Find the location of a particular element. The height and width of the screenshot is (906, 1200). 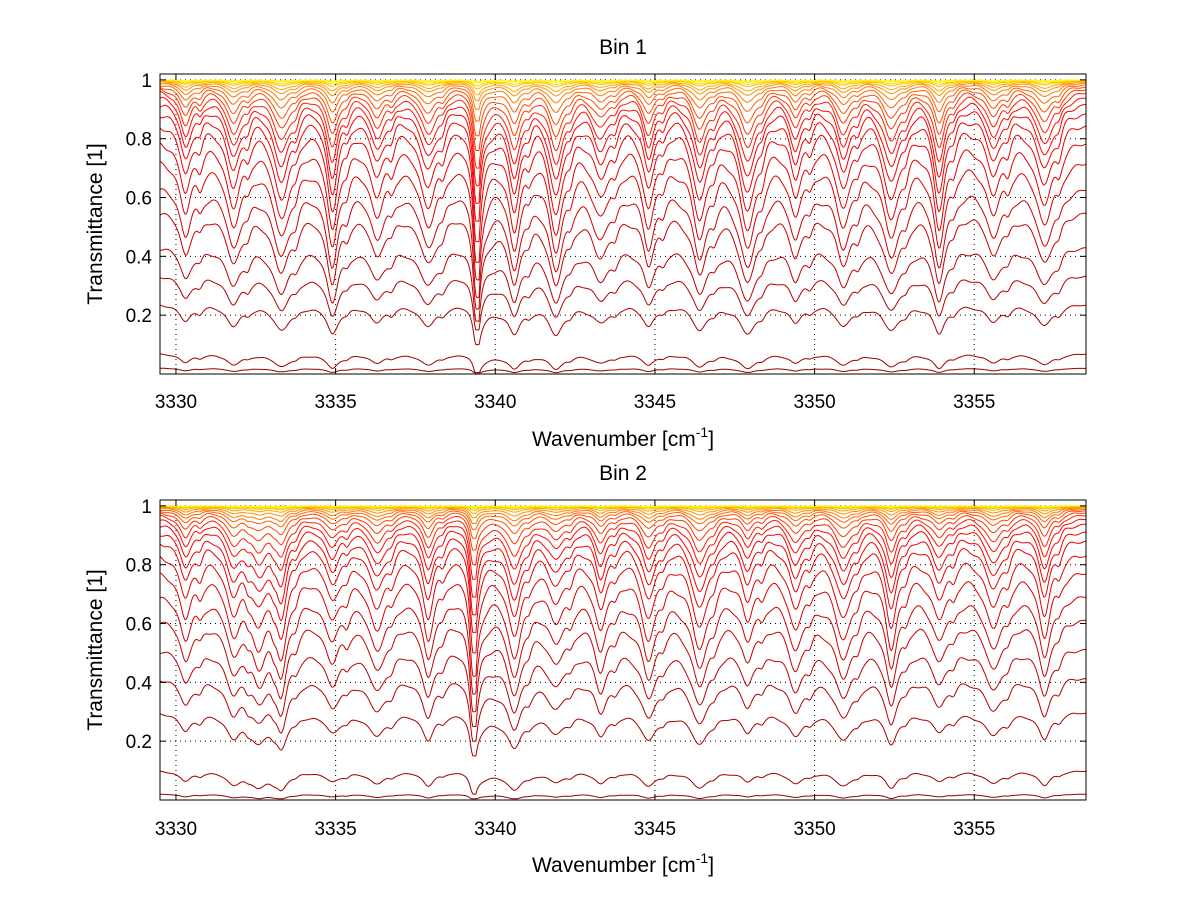

chart-title: Bin 1 is located at coordinates (623, 47).